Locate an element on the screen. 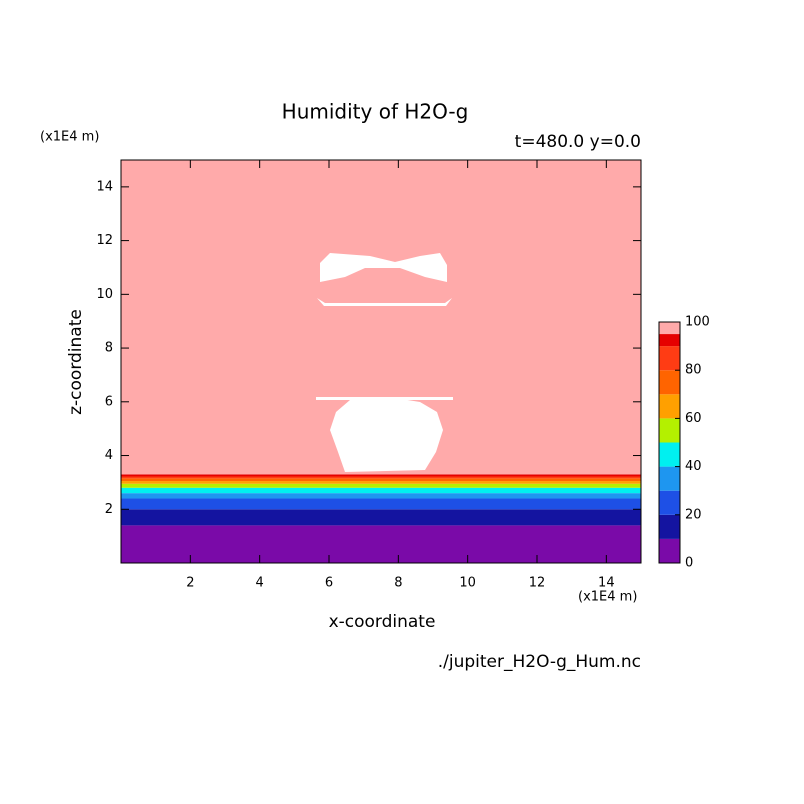 This screenshot has height=804, width=804. y-axis-label: z-coordinate is located at coordinates (76, 362).